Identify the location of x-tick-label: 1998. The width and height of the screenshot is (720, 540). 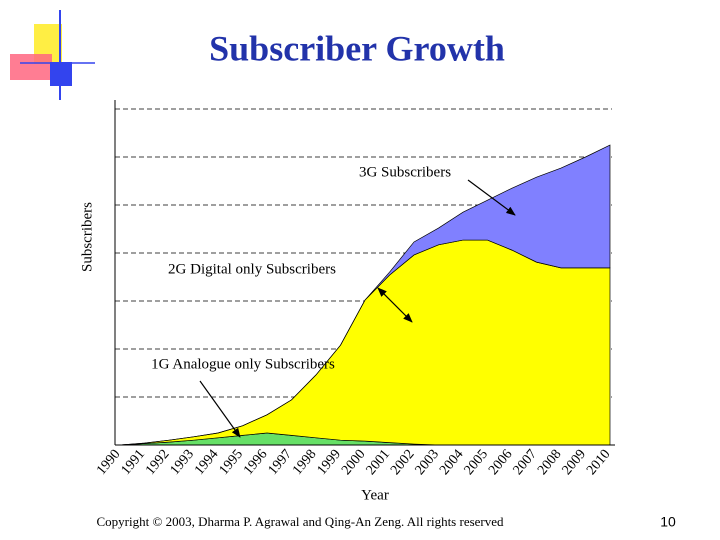
(304, 462).